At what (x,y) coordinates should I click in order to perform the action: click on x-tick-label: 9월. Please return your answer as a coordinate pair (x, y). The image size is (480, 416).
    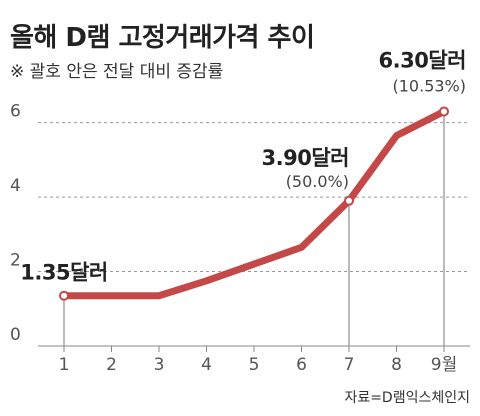
    Looking at the image, I should click on (444, 365).